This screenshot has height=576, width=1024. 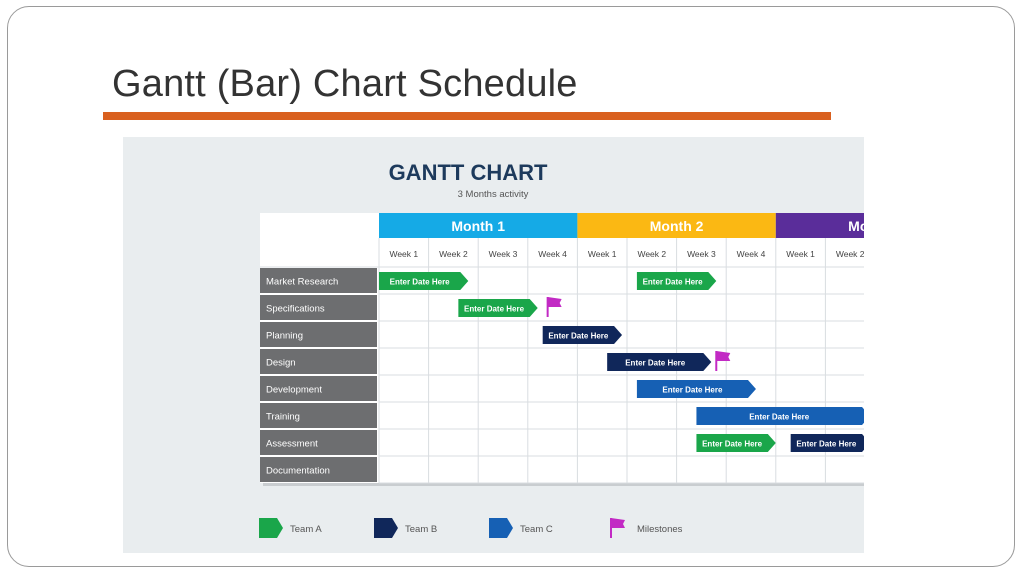 I want to click on task-label: Market Research, so click(x=302, y=282).